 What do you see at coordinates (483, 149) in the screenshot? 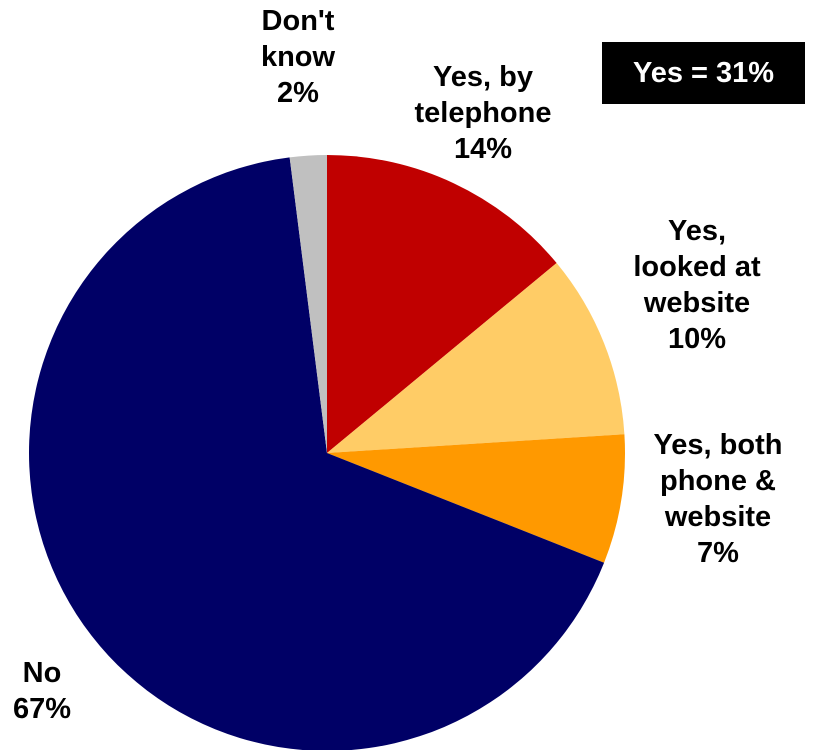
I see `pie-label-line: 14%` at bounding box center [483, 149].